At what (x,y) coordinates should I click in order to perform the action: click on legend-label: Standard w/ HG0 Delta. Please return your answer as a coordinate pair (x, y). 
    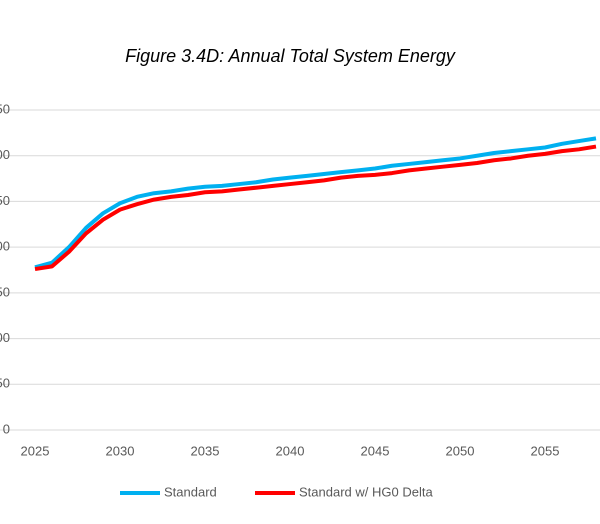
    Looking at the image, I should click on (366, 491).